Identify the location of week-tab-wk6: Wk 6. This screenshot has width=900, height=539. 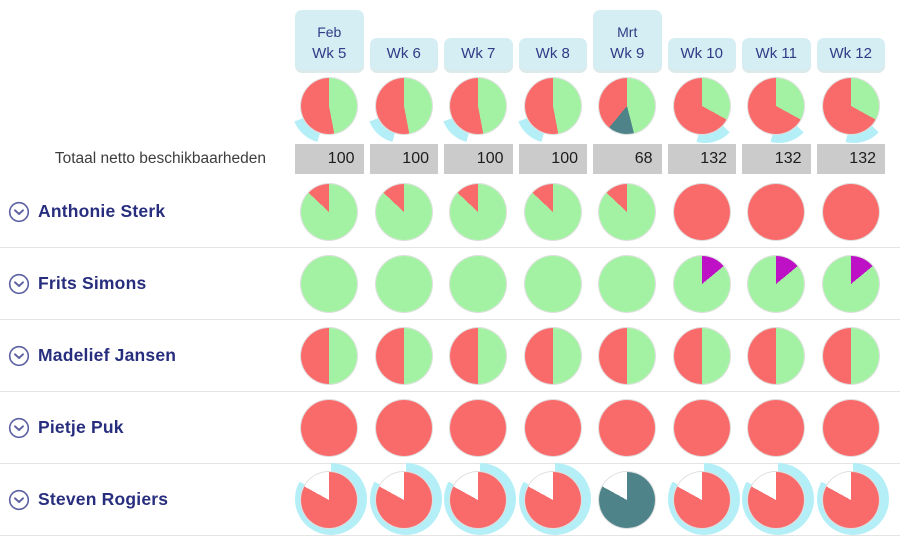
(403, 54).